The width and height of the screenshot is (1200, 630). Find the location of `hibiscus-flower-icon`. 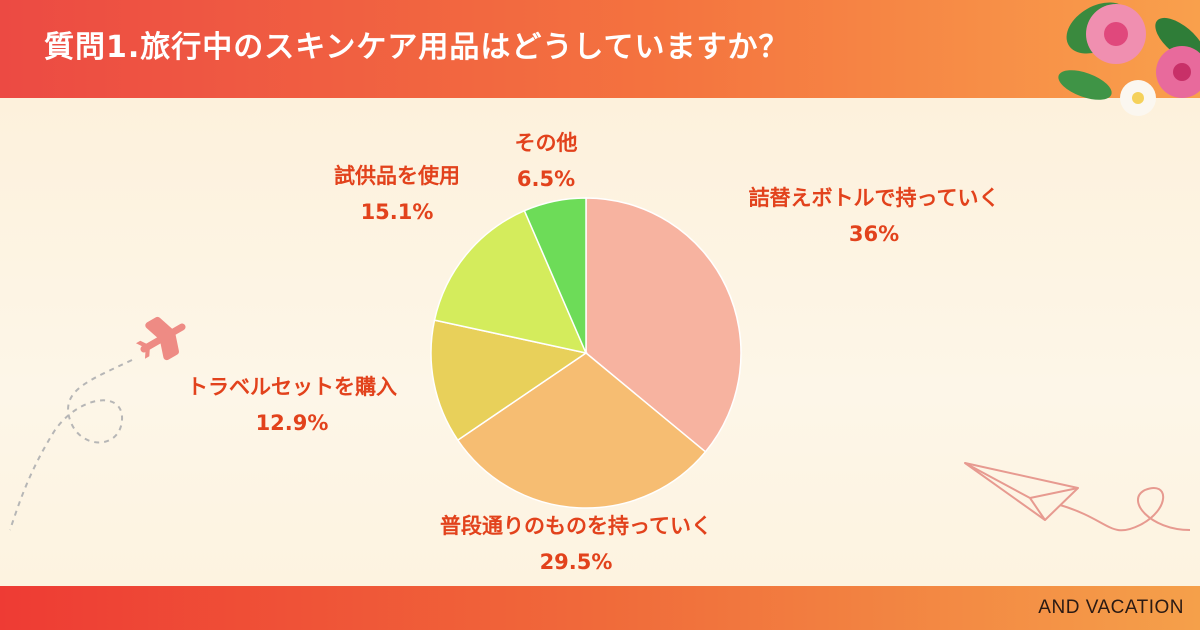

hibiscus-flower-icon is located at coordinates (1129, 59).